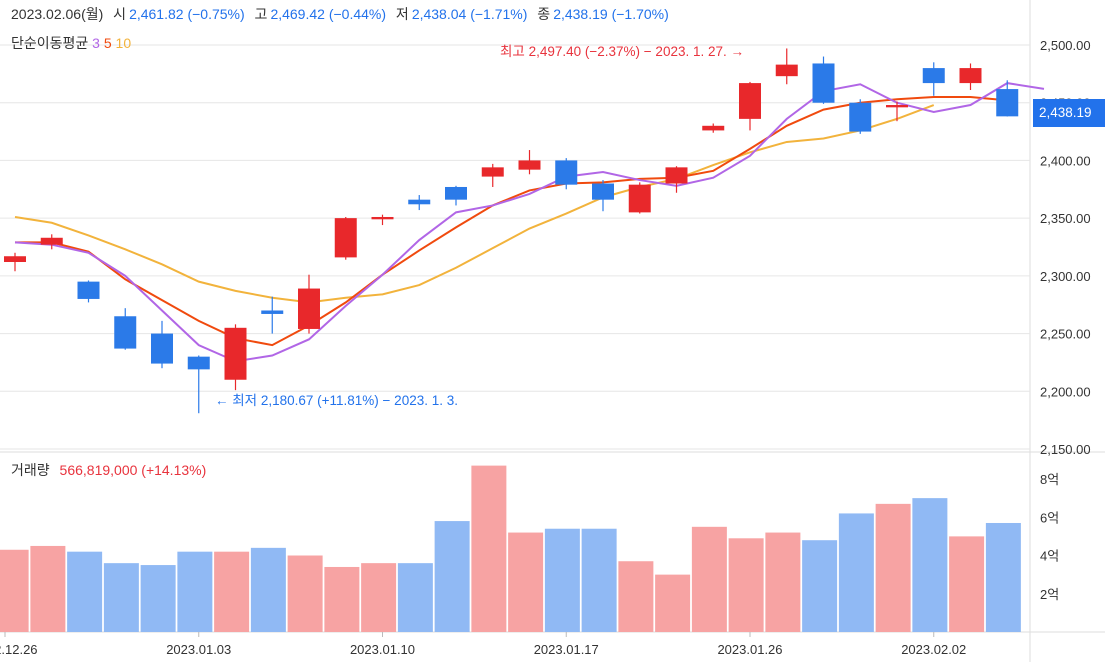 This screenshot has width=1105, height=662. What do you see at coordinates (1065, 218) in the screenshot?
I see `price-tick-label: 2,350.00` at bounding box center [1065, 218].